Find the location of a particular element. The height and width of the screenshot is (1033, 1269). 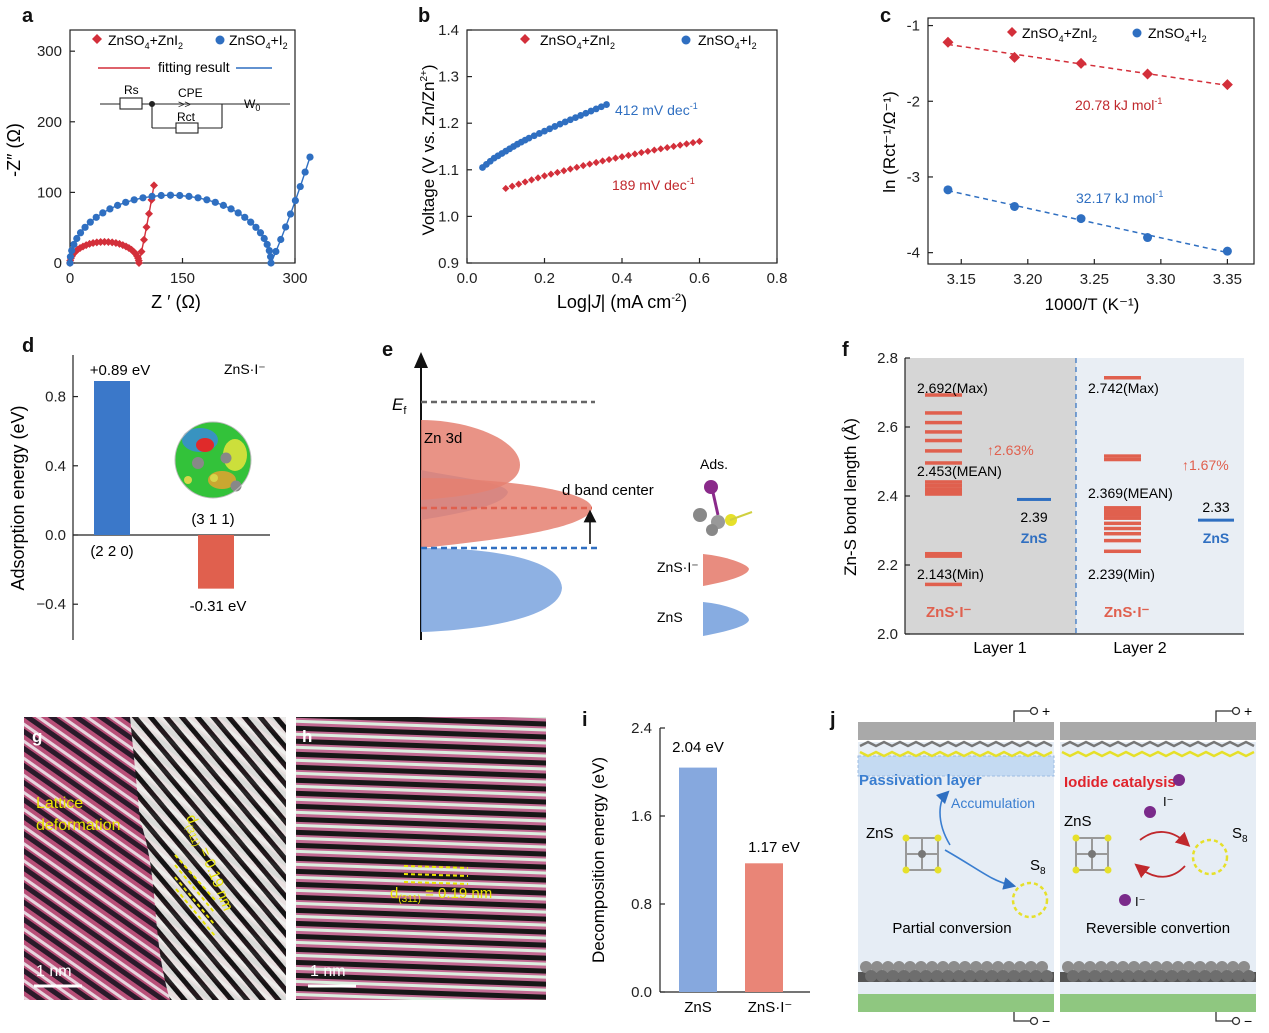

c-activation-label-blue: 32.17 kJ mol-1 is located at coordinates (1119, 197).